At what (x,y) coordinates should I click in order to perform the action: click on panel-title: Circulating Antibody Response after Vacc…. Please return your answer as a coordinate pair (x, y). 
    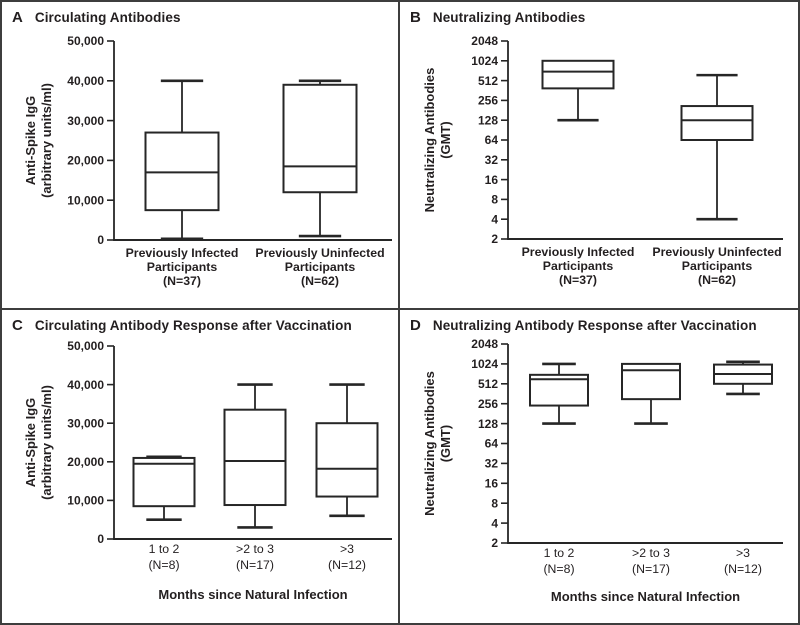
    Looking at the image, I should click on (193, 325).